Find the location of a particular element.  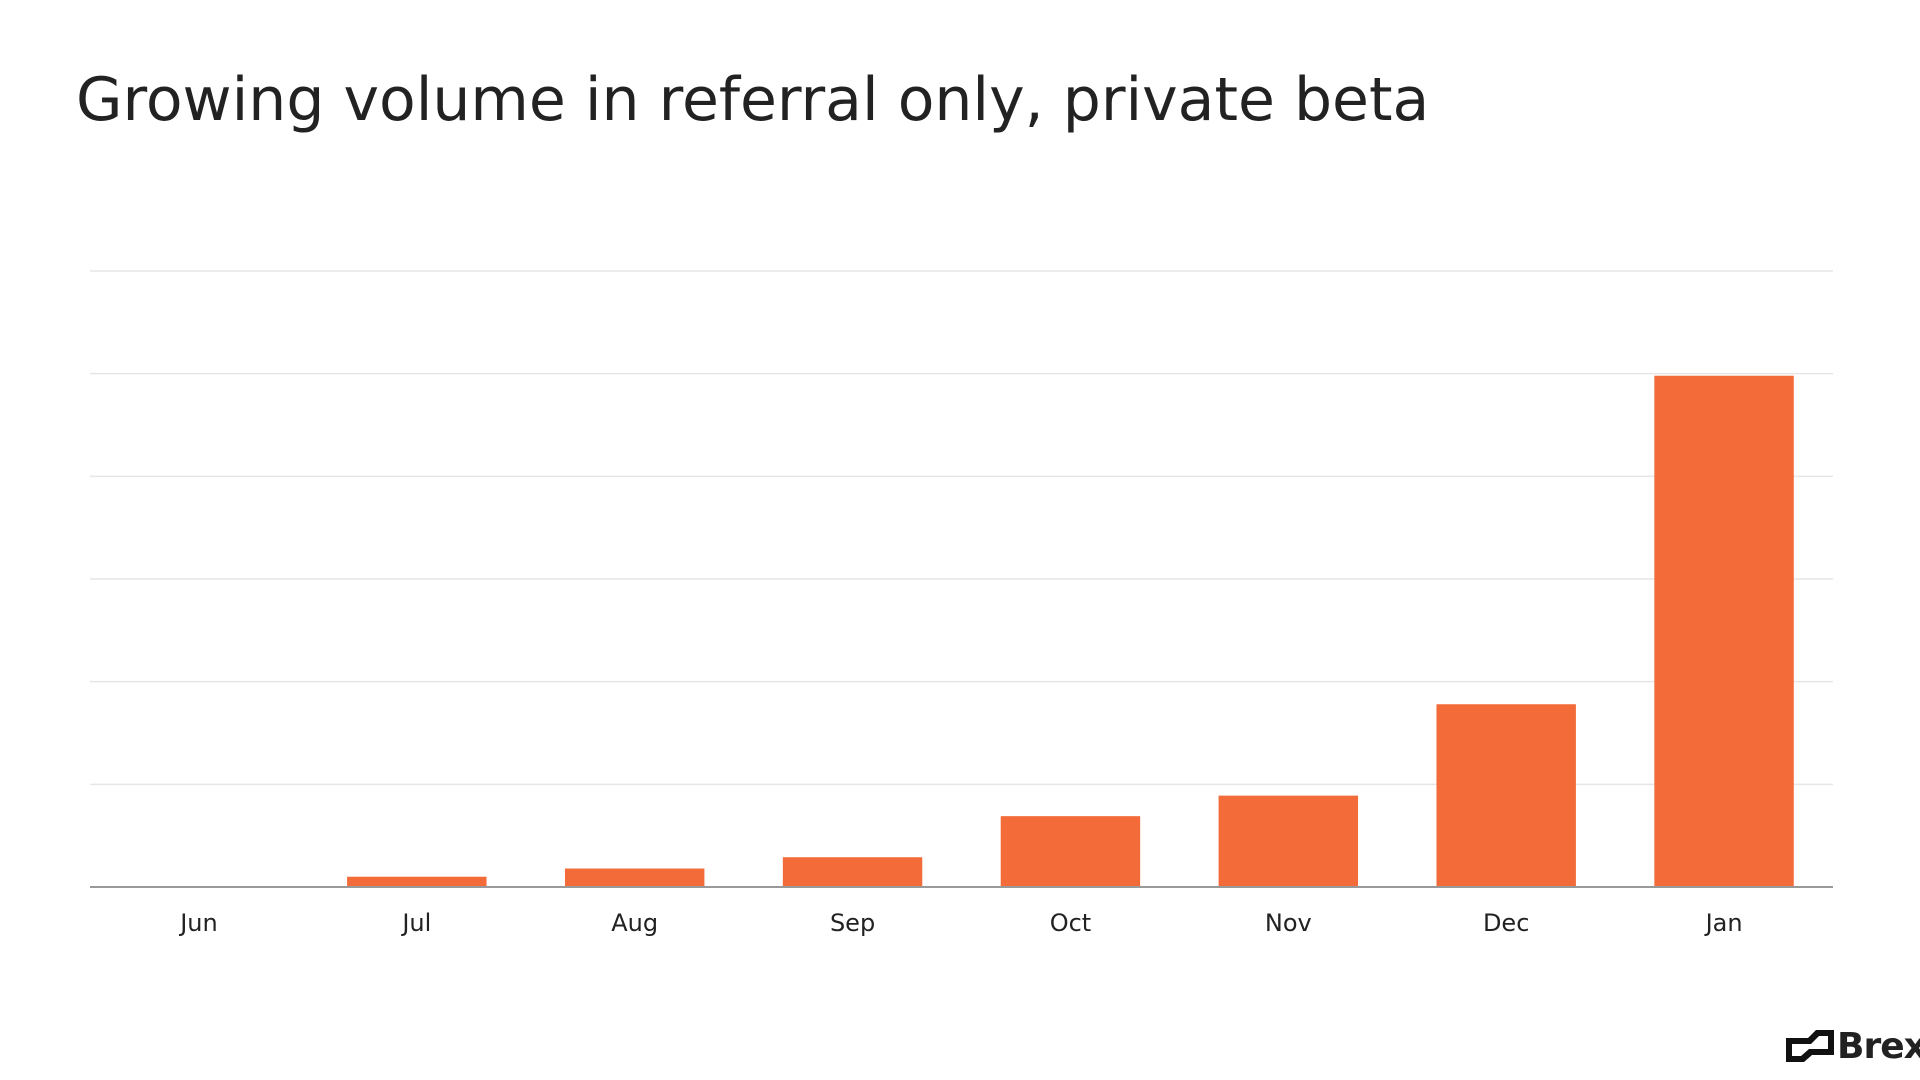

brex-logo: Brex is located at coordinates (1853, 1046).